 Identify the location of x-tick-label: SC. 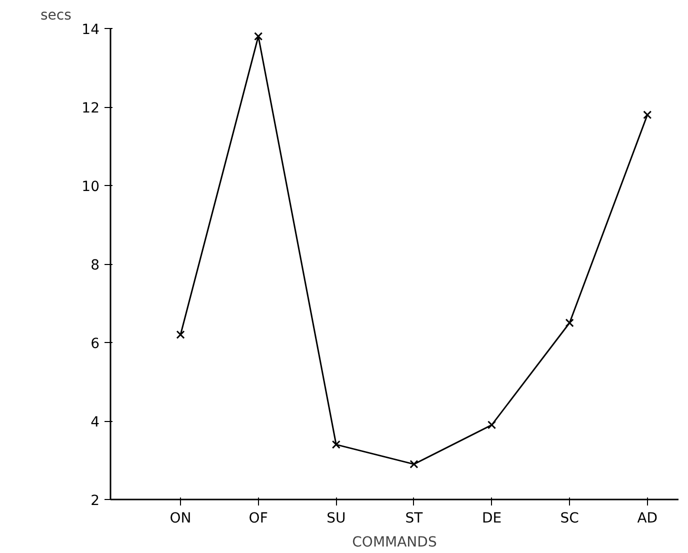
(570, 518).